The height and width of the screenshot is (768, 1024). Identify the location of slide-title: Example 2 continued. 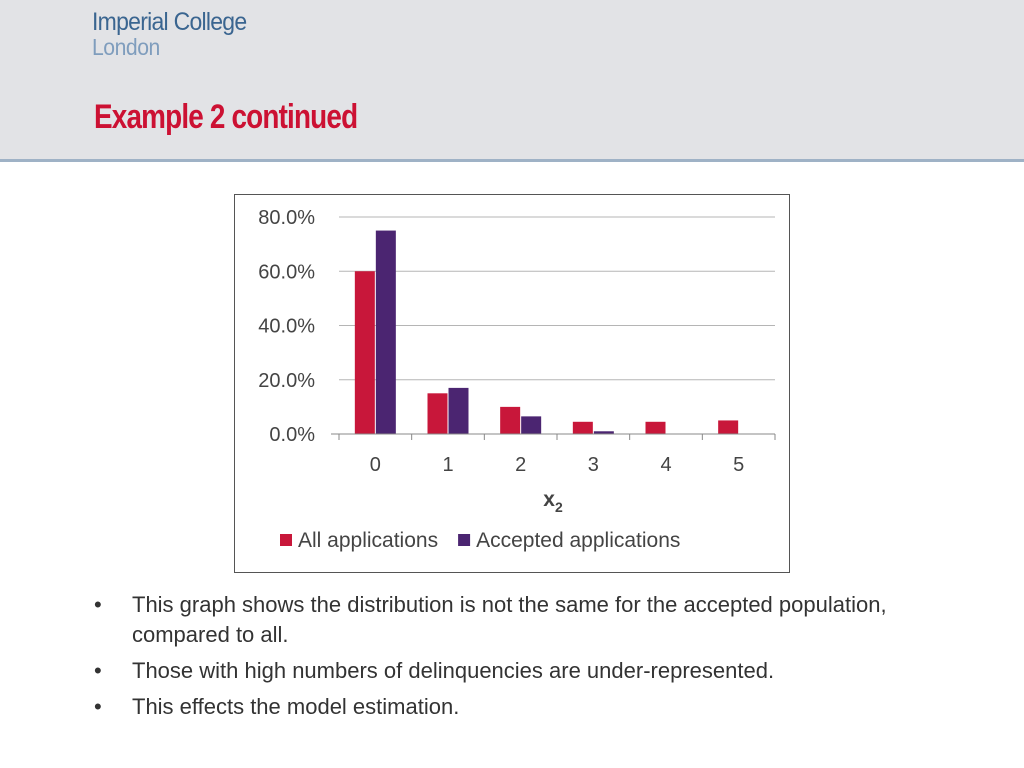
(226, 117).